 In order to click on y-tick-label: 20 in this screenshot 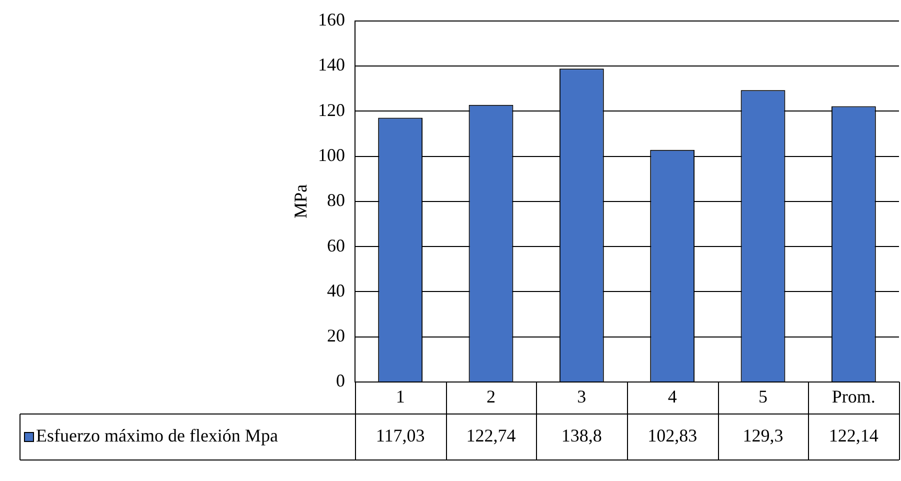, I will do `click(336, 336)`.